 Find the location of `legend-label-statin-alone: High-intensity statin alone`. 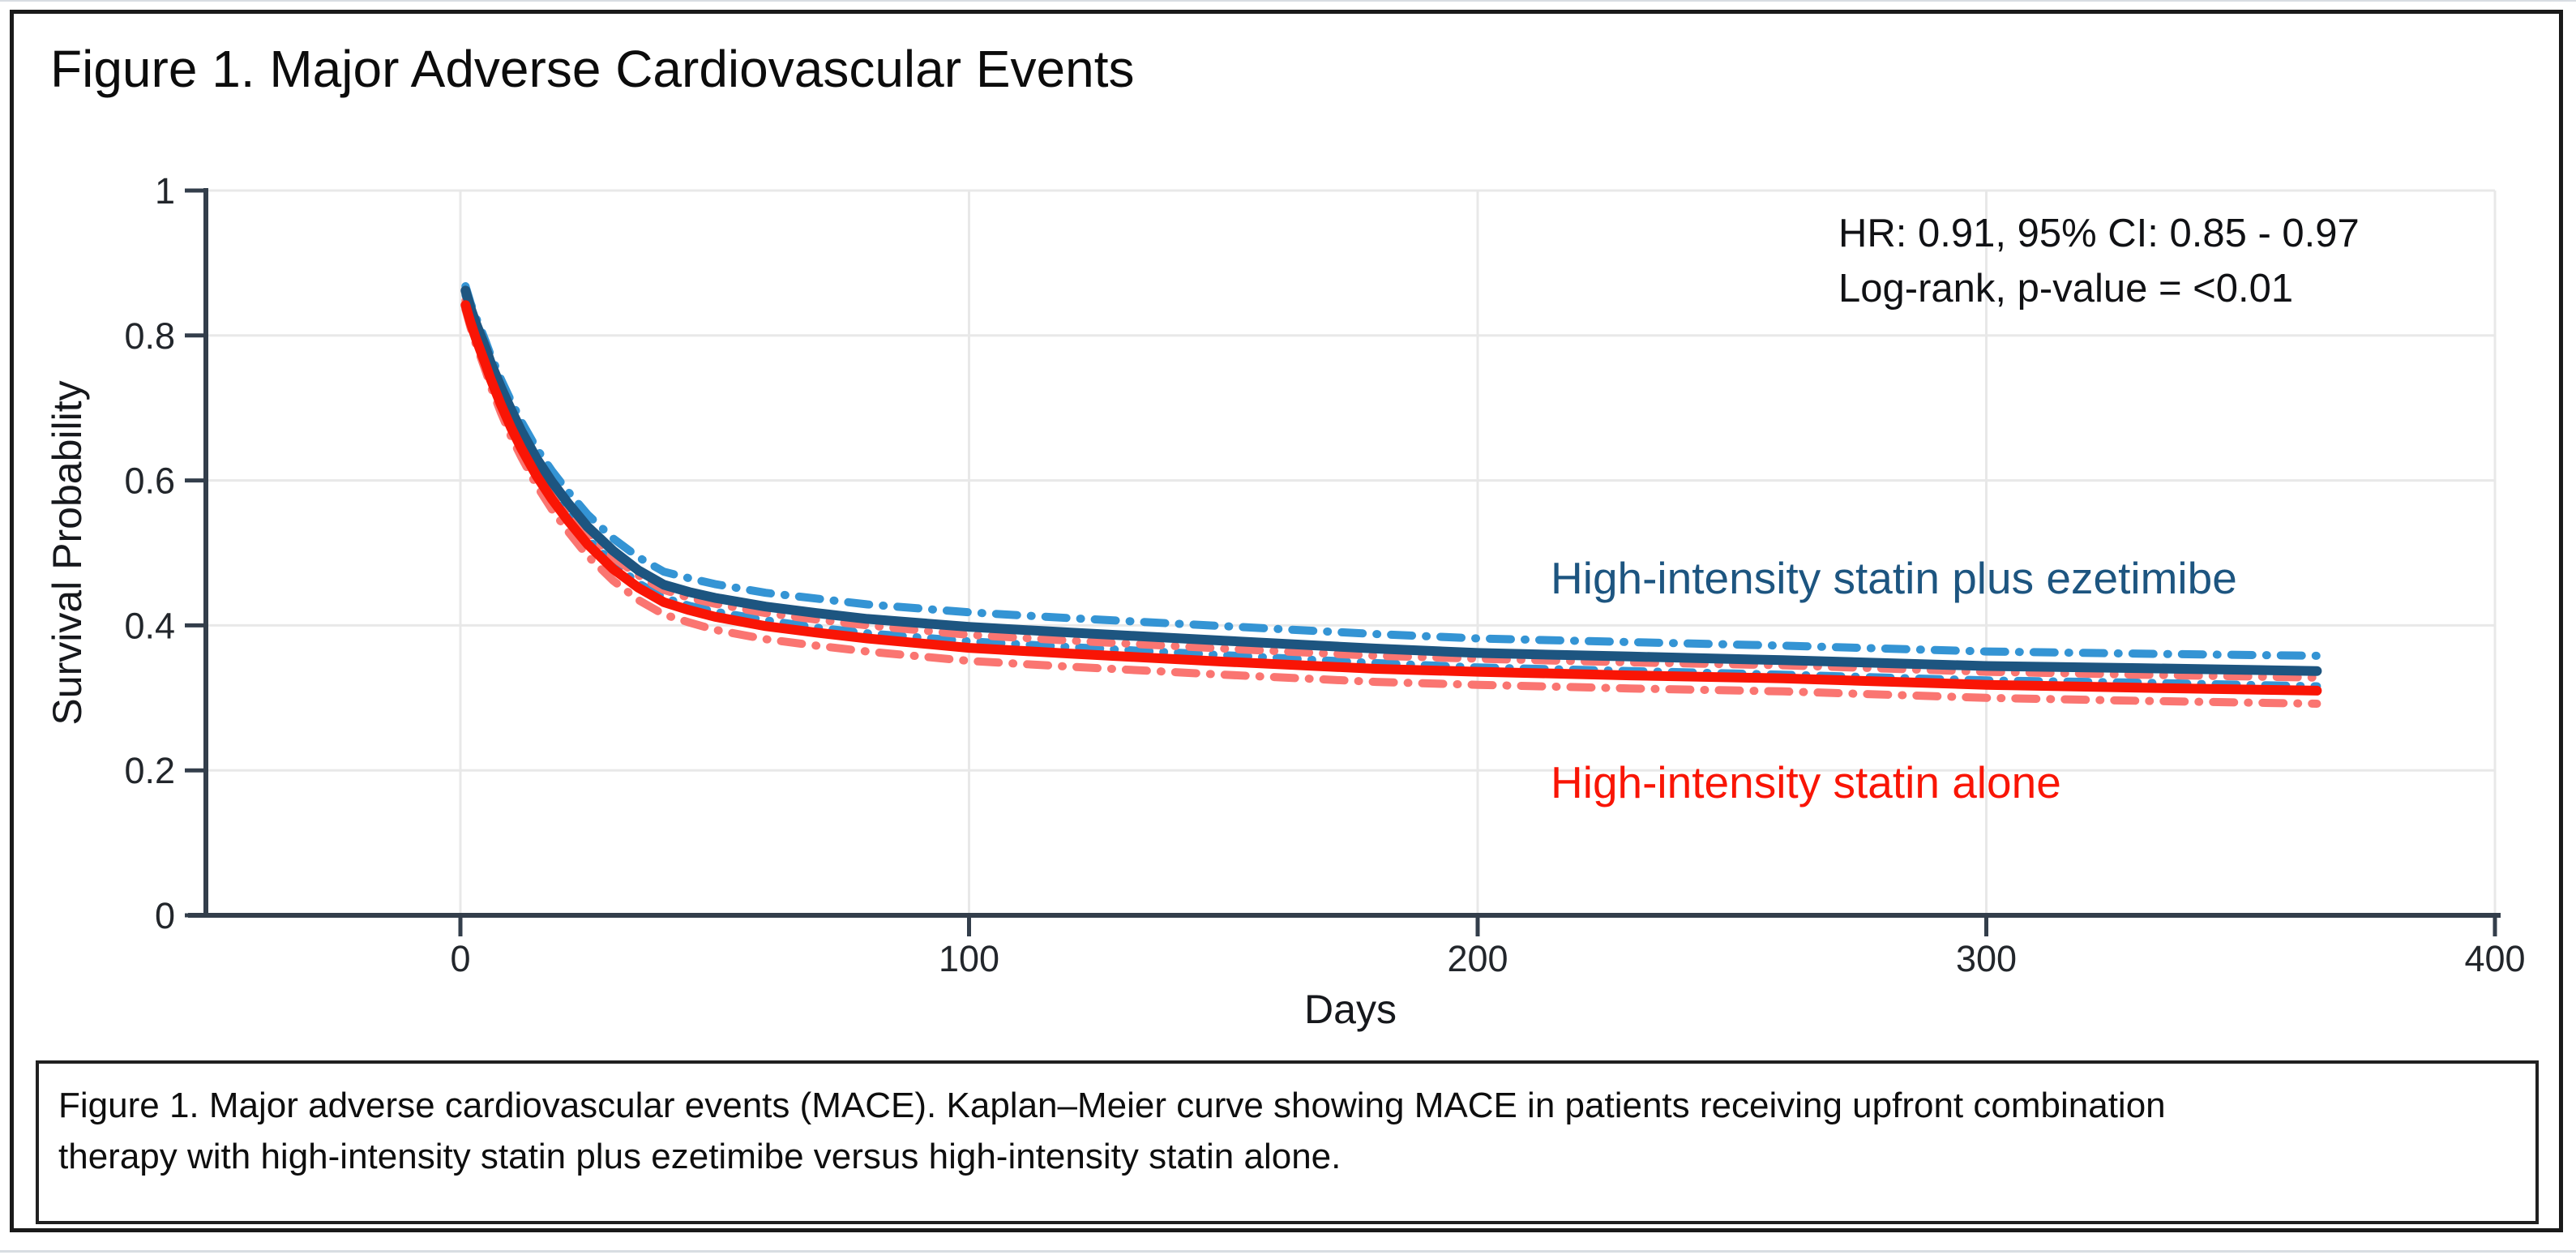

legend-label-statin-alone: High-intensity statin alone is located at coordinates (1806, 782).